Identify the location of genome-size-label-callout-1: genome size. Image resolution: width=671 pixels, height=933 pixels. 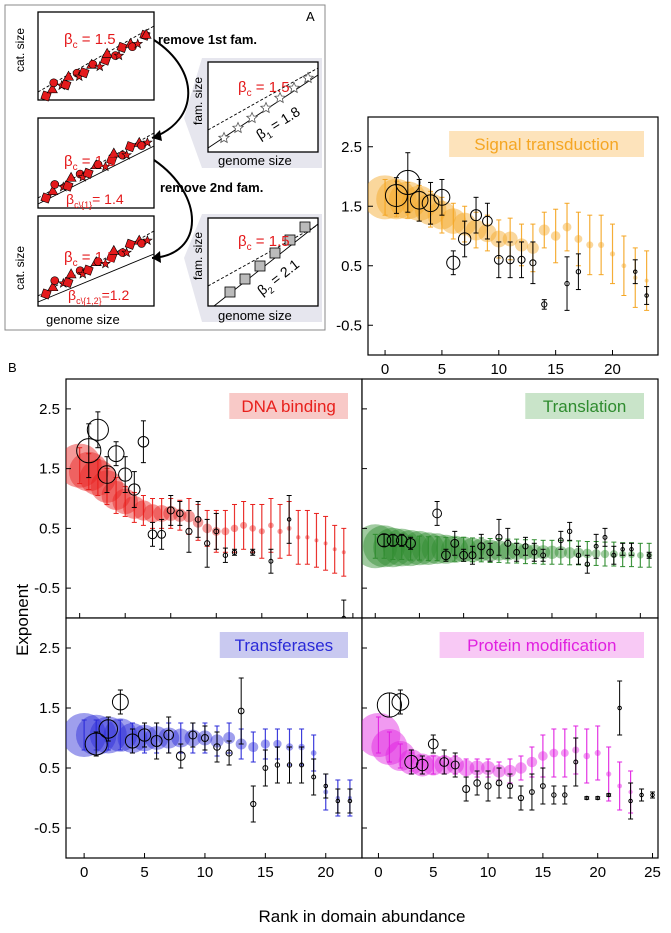
(255, 160).